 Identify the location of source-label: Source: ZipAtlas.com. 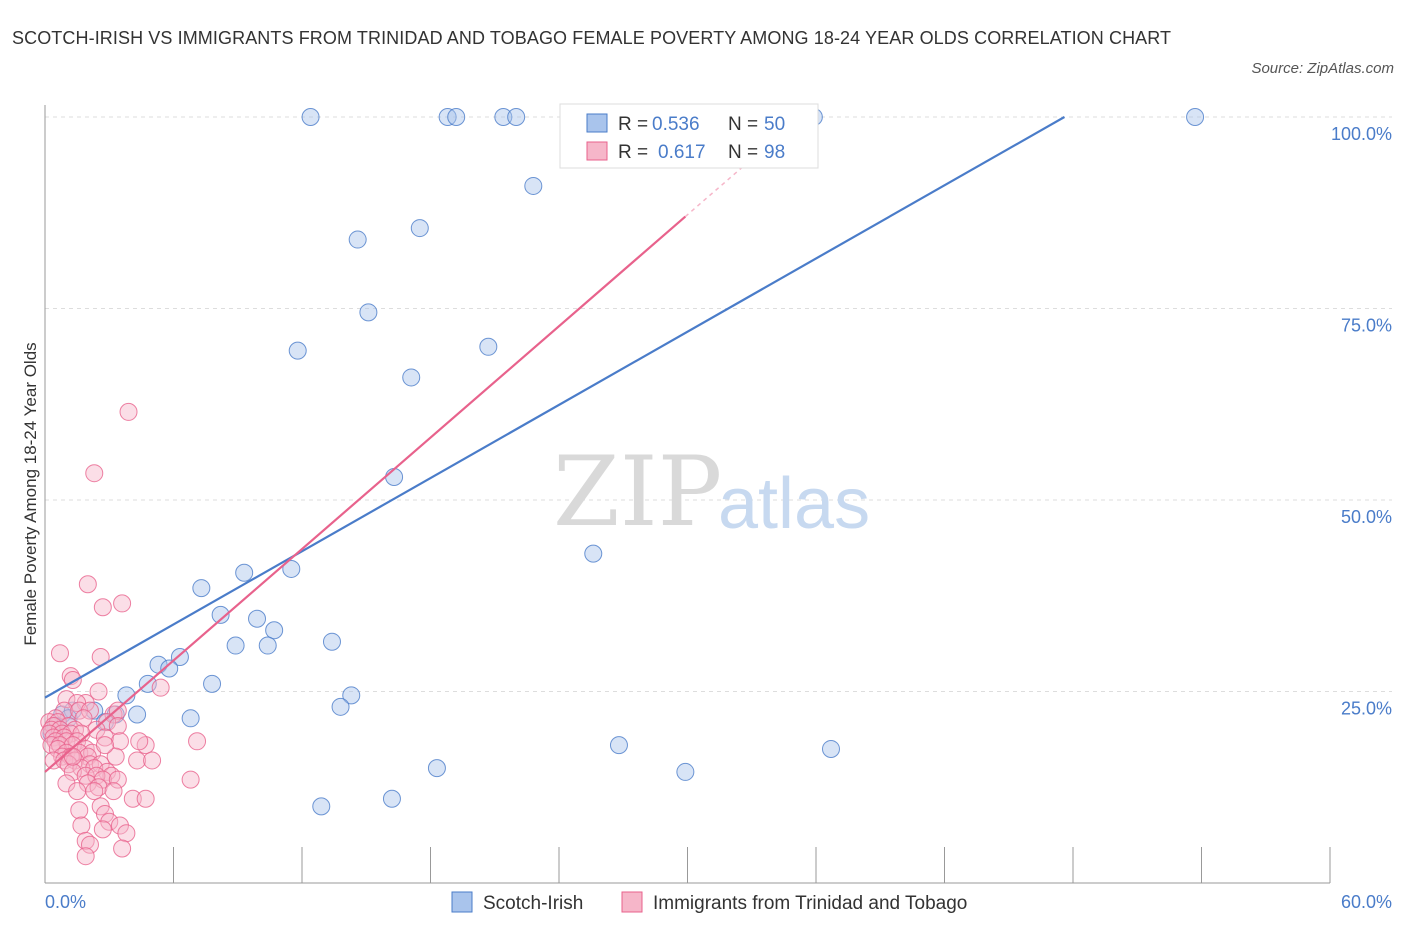
(1322, 68).